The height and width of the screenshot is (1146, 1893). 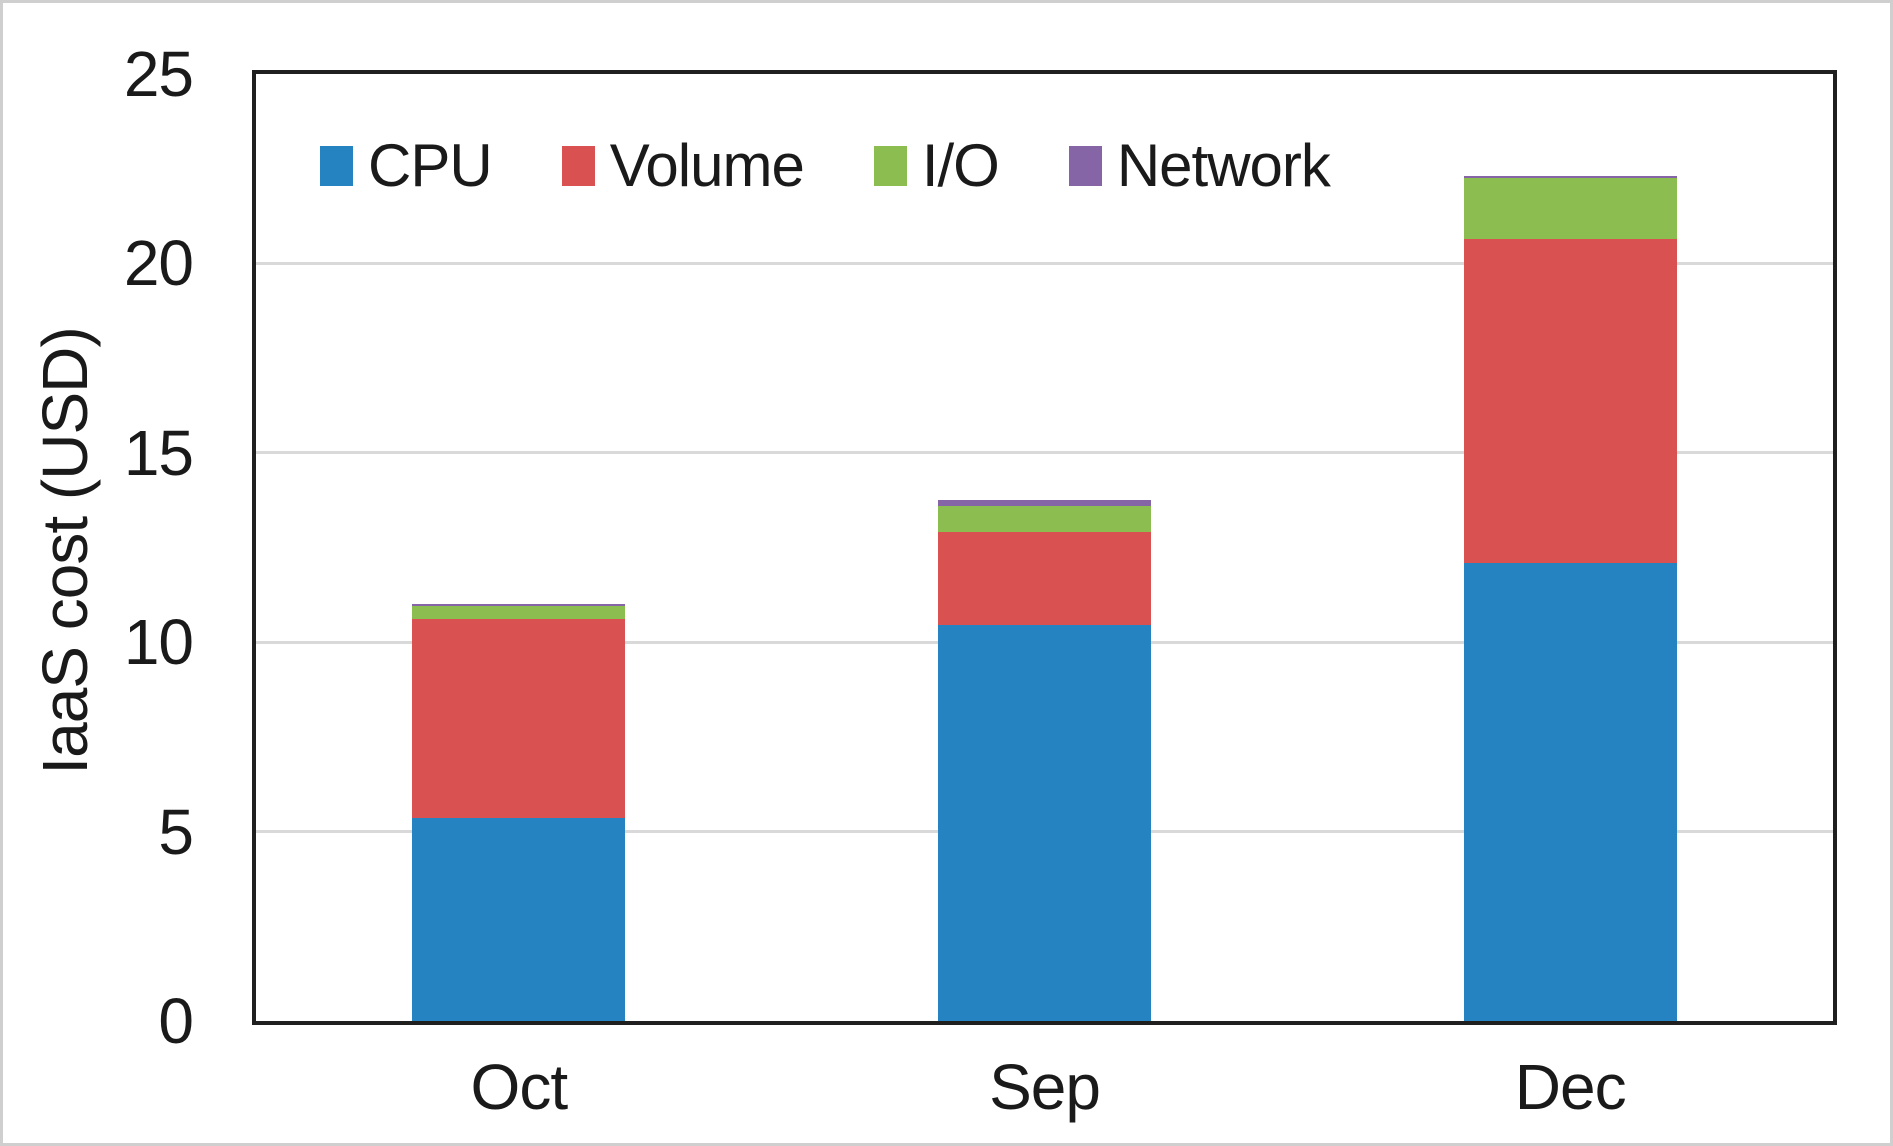 I want to click on legend: CPU Volume I/O Network, so click(x=825, y=165).